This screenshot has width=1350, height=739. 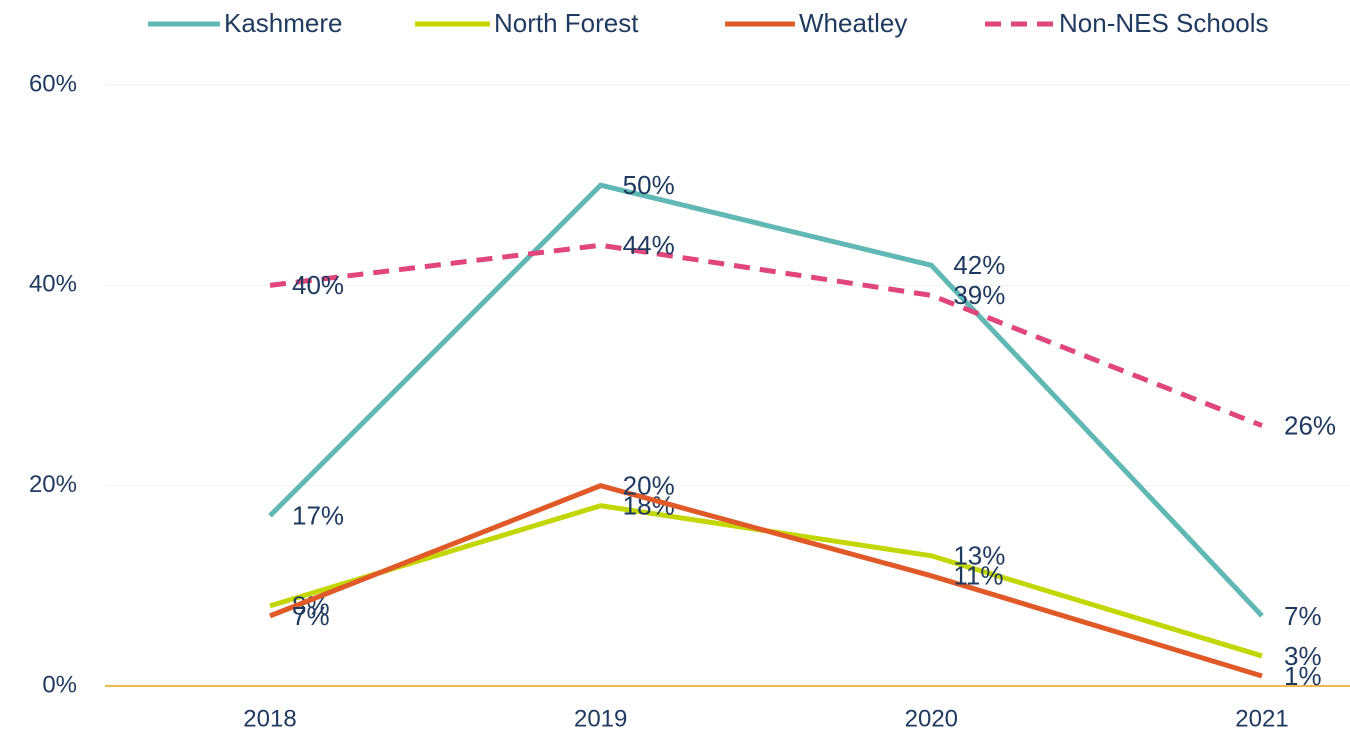 What do you see at coordinates (931, 718) in the screenshot?
I see `x-tick-label: 2020` at bounding box center [931, 718].